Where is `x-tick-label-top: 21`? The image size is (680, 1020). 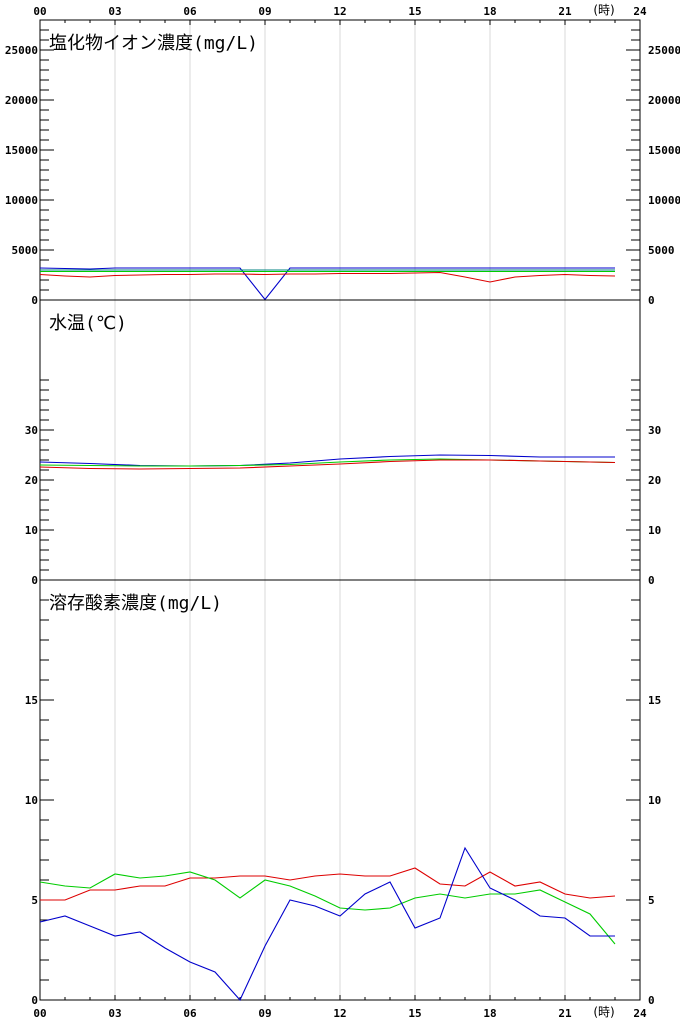
x-tick-label-top: 21 is located at coordinates (565, 11).